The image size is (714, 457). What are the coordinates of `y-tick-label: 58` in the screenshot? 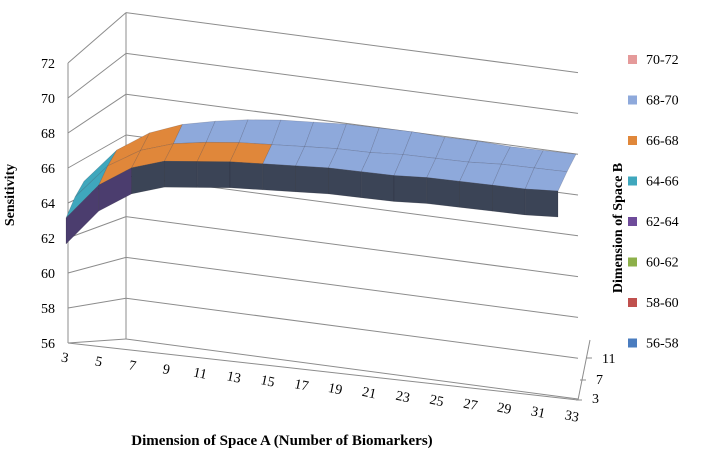 It's located at (48, 309).